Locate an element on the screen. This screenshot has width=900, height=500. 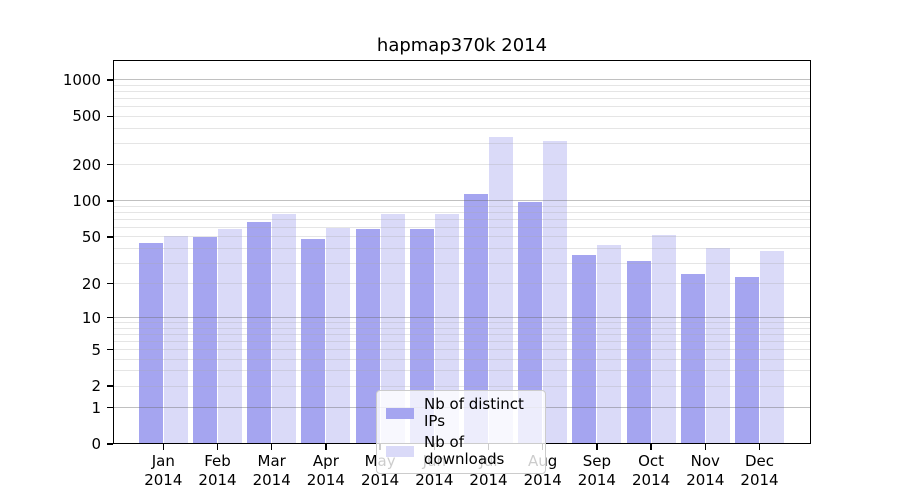
y-tick-label-20: 20 is located at coordinates (91, 283).